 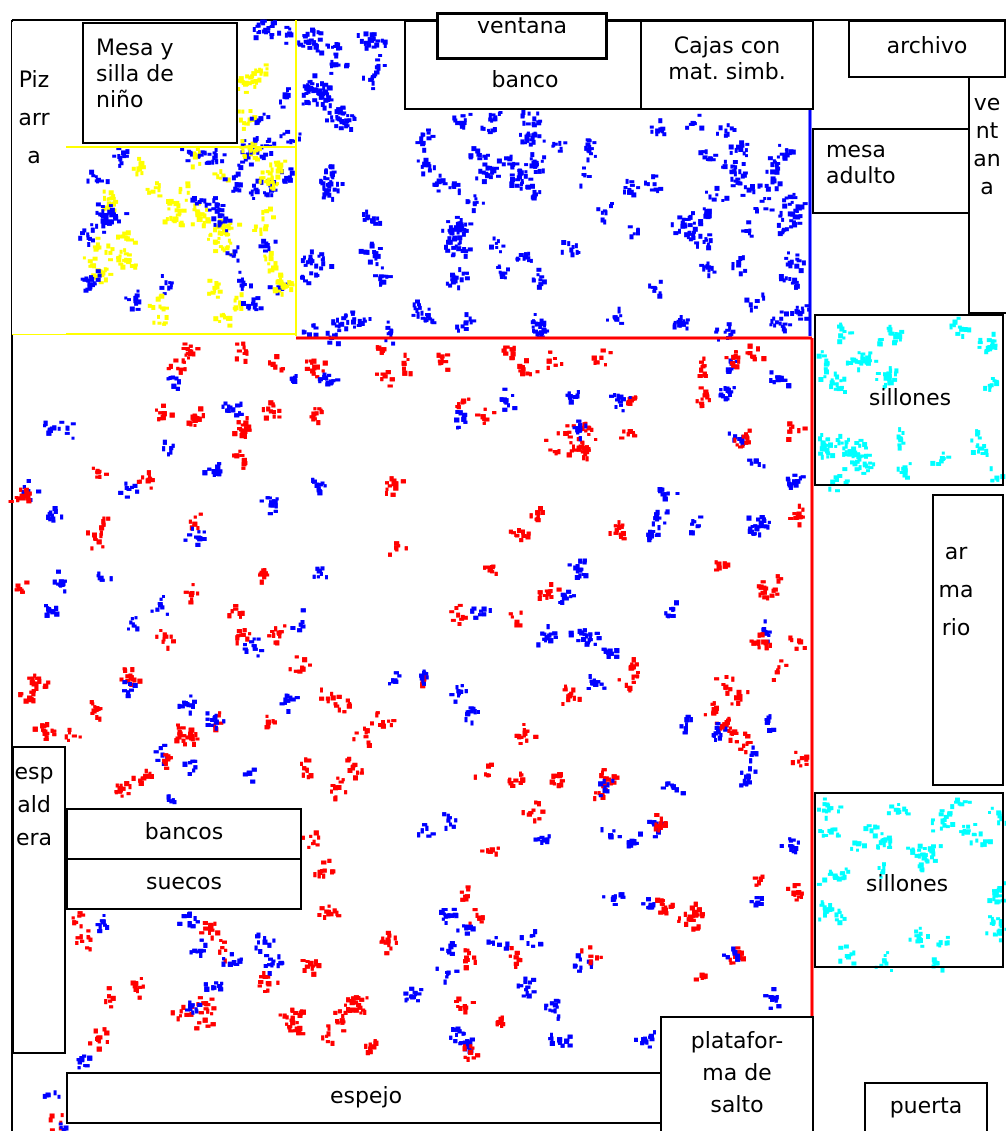 I want to click on armario-label: armario, so click(x=956, y=590).